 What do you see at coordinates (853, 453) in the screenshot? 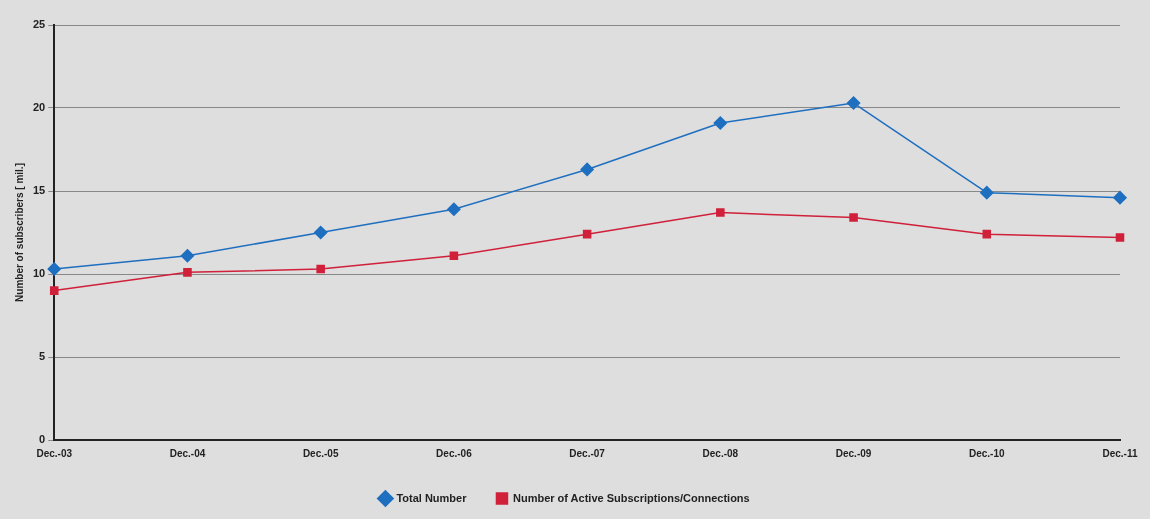
I see `x-tick-label: Dec.-09` at bounding box center [853, 453].